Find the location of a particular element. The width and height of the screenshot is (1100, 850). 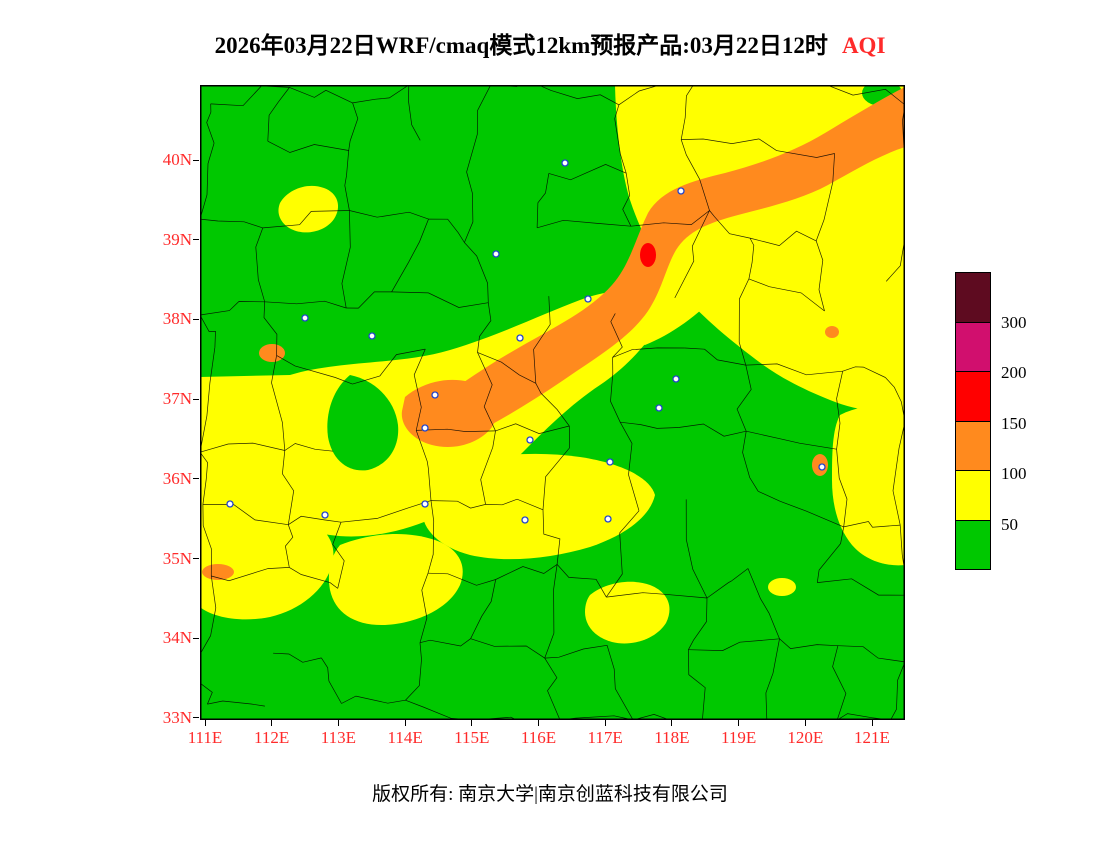

lon-label: 121E is located at coordinates (872, 737).